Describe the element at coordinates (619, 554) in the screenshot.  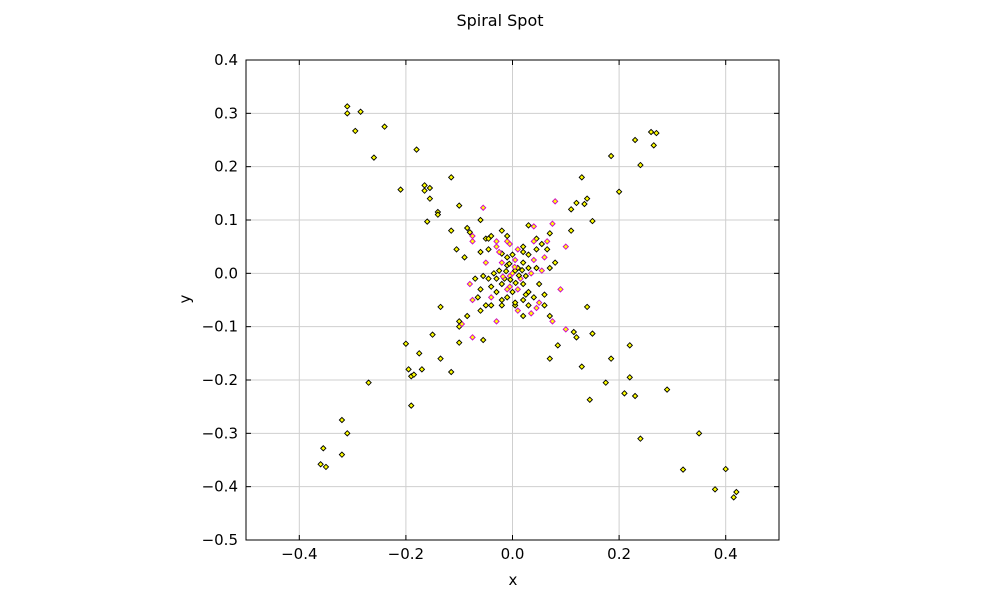
I see `x-tick-label: 0.2` at that location.